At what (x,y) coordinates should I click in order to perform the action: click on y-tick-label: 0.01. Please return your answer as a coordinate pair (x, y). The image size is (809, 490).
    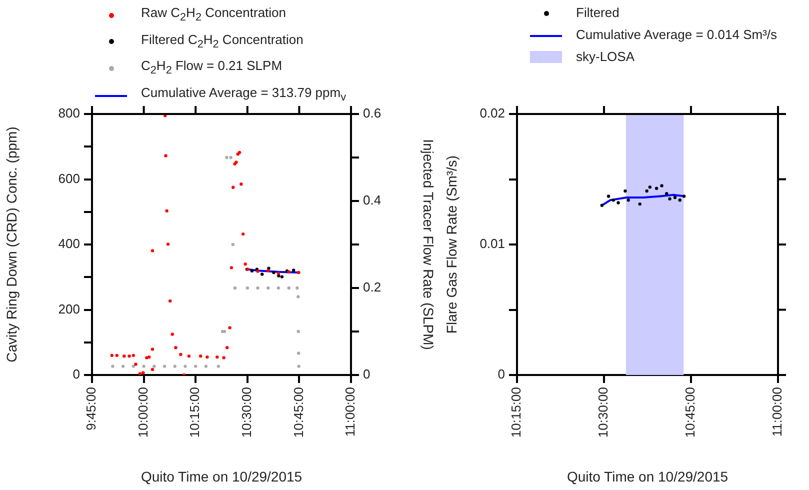
    Looking at the image, I should click on (492, 244).